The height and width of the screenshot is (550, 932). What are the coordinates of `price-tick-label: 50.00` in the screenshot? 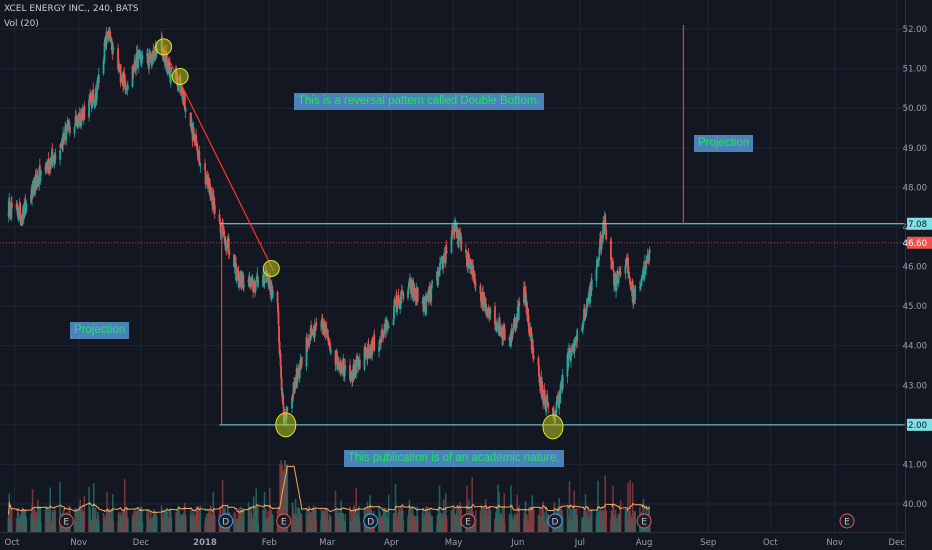 It's located at (915, 109).